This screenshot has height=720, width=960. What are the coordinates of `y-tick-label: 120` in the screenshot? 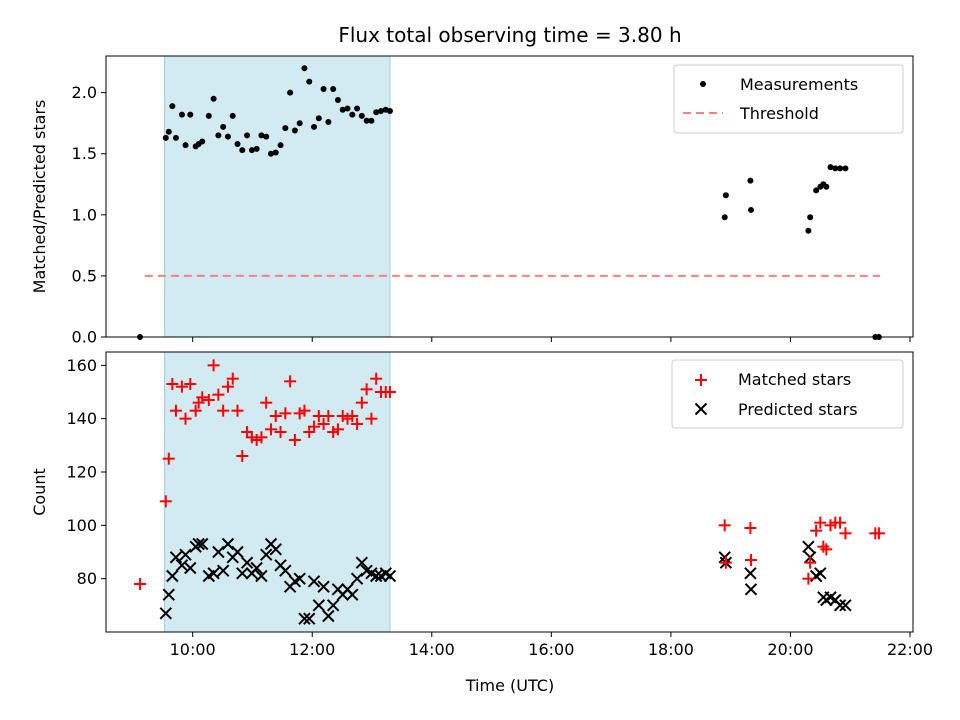 It's located at (81, 472).